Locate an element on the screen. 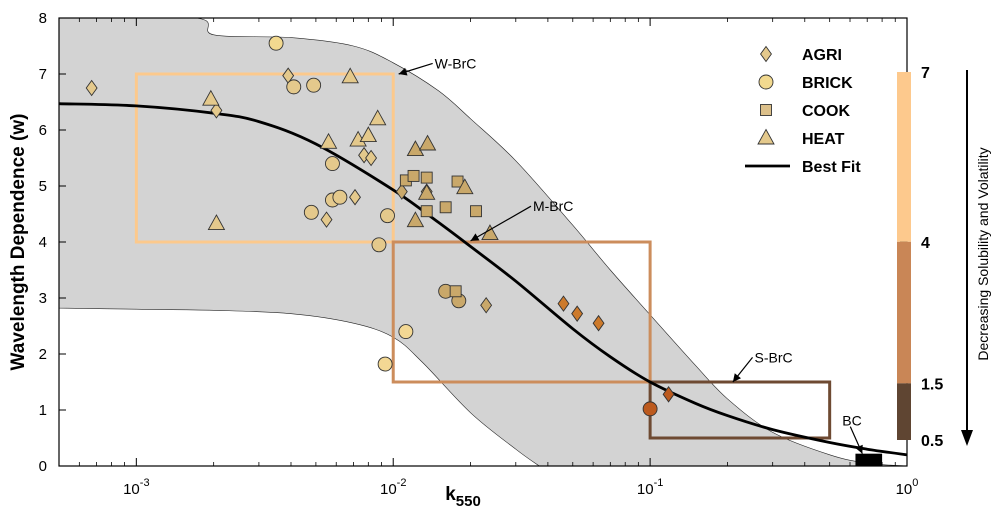  legend-label: COOK is located at coordinates (826, 111).